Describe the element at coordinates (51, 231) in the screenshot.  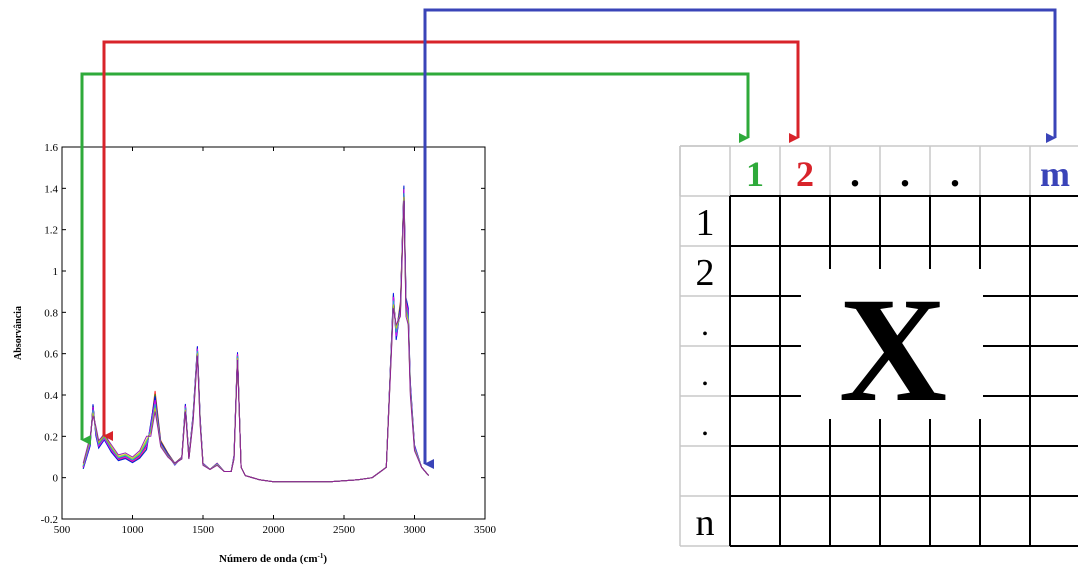
I see `y-tick-label: 1.2` at that location.